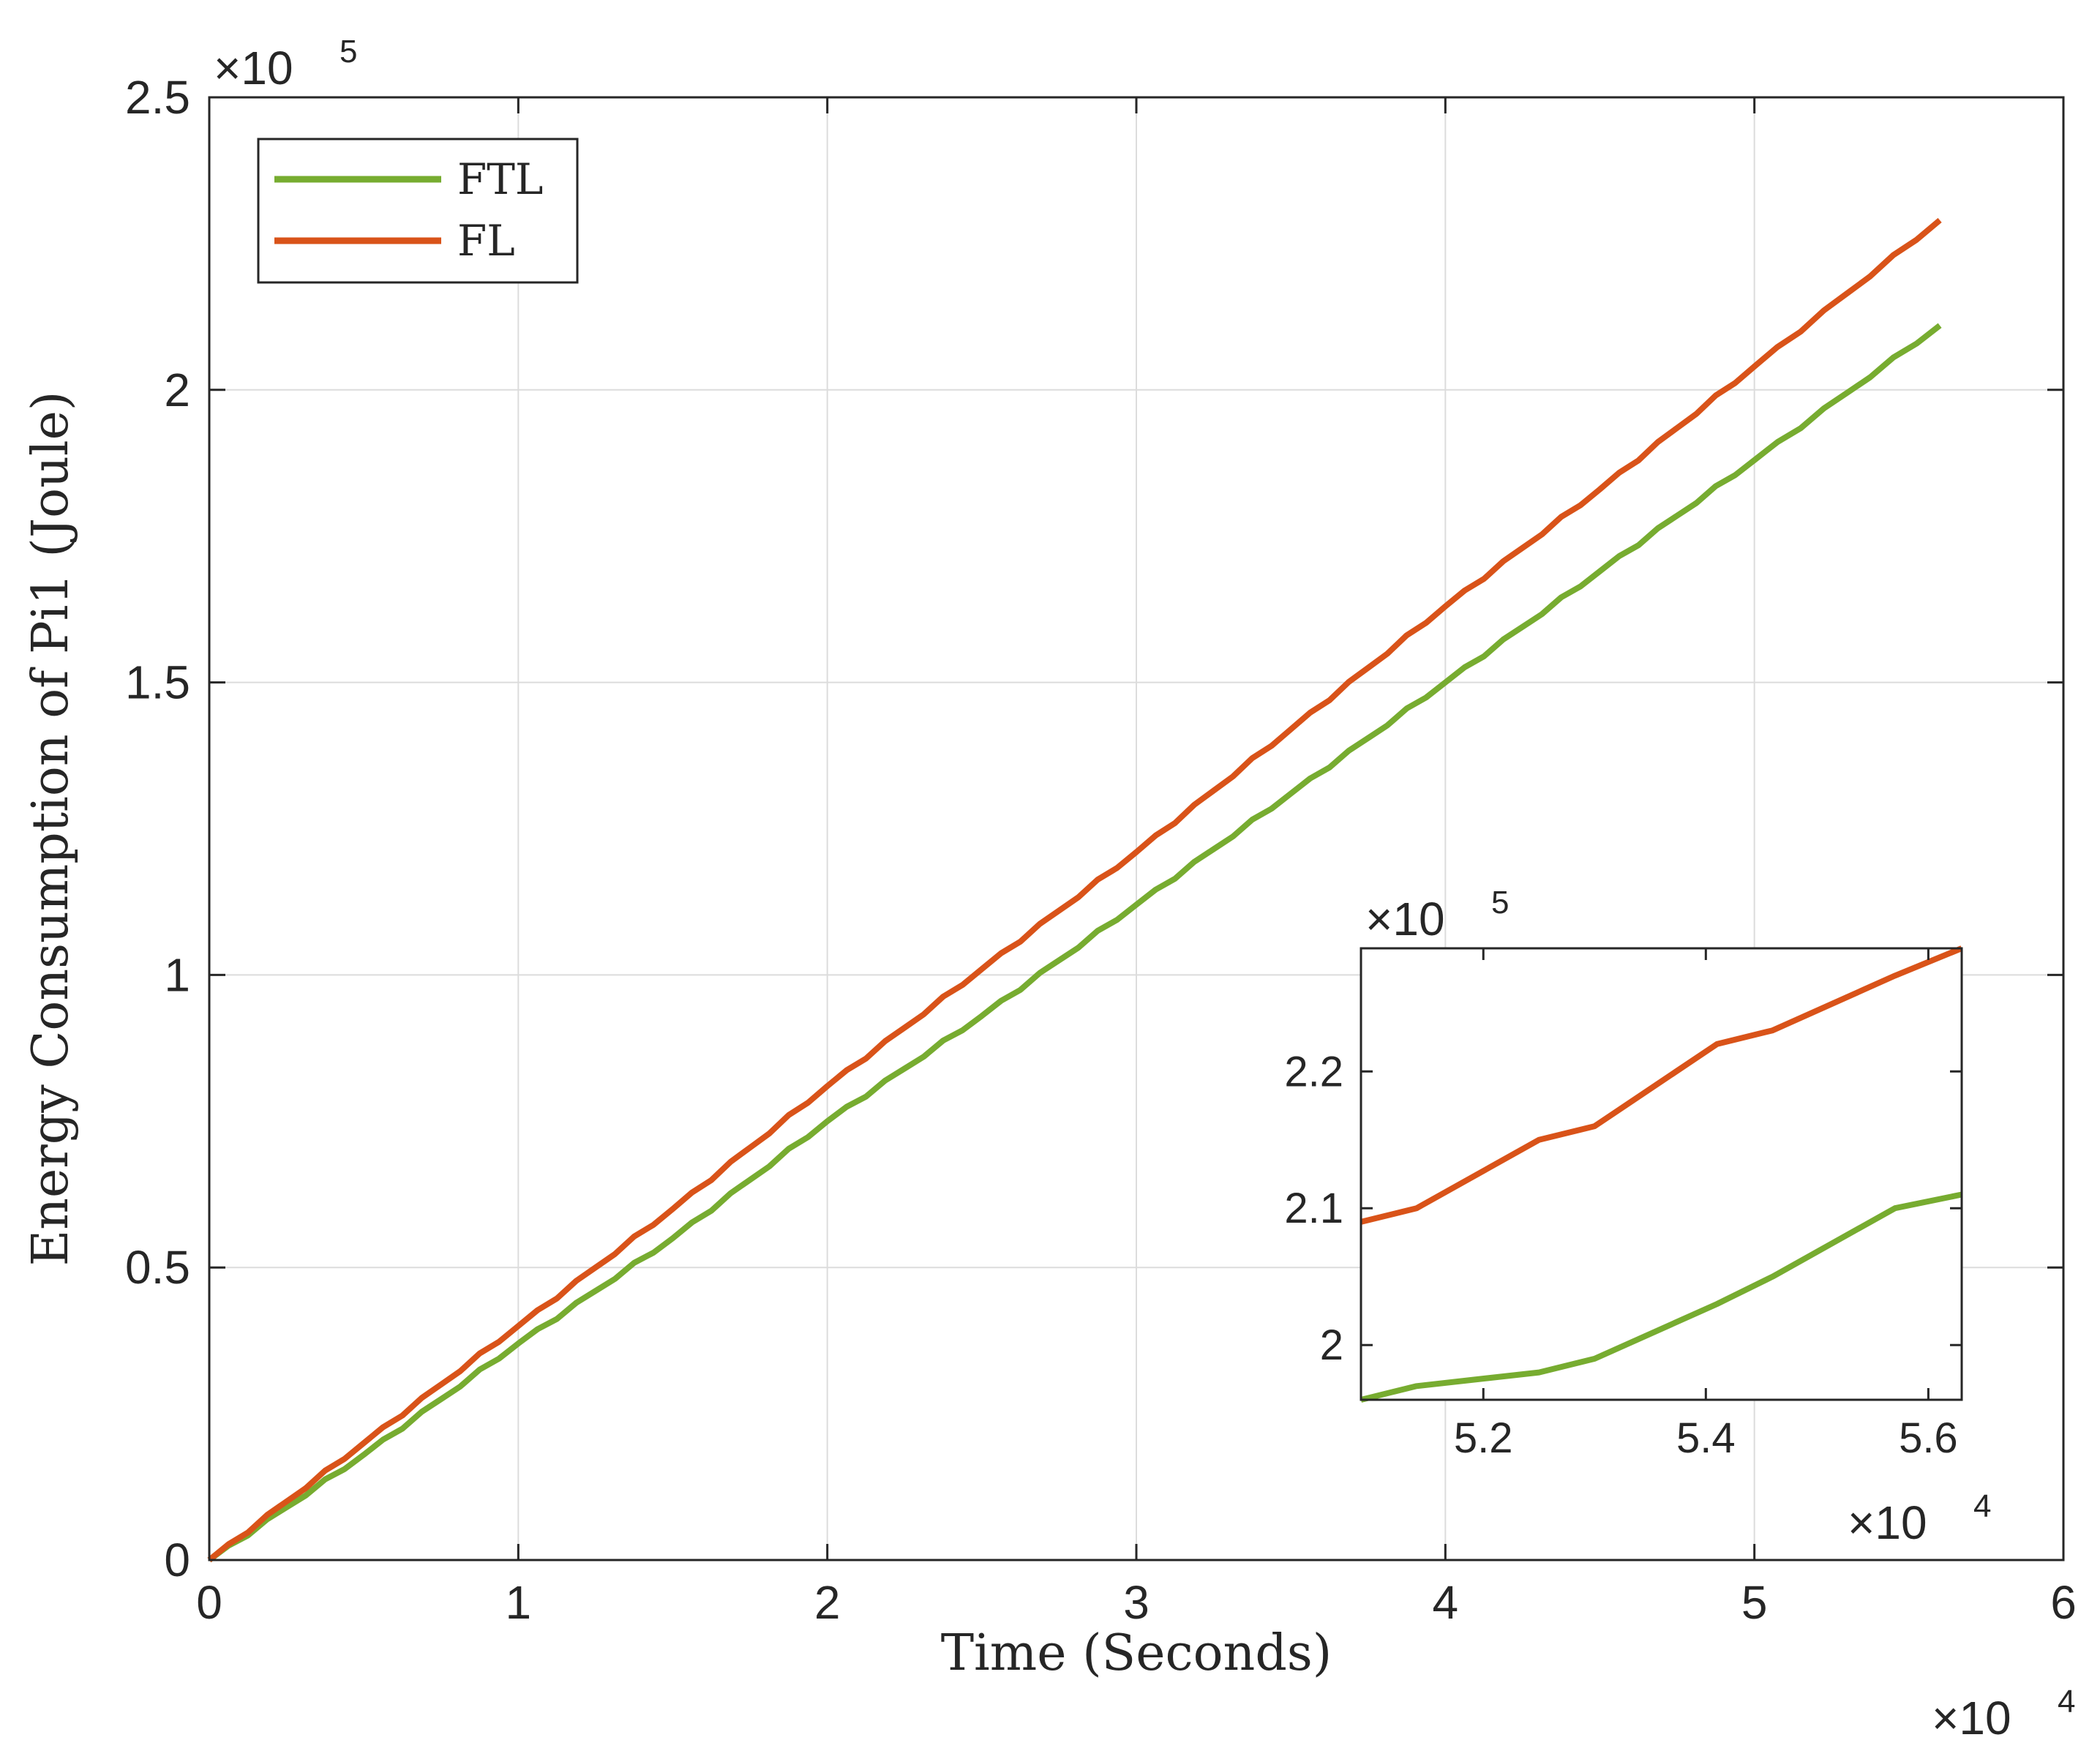  I want to click on inset-x-tick-label: 5.4, so click(1706, 1438).